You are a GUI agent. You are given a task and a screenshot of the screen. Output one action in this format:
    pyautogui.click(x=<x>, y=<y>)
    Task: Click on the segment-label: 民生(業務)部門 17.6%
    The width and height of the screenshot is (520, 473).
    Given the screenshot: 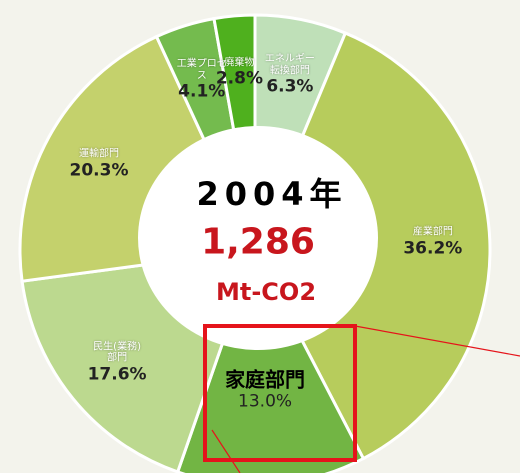 What is the action you would take?
    pyautogui.click(x=117, y=362)
    